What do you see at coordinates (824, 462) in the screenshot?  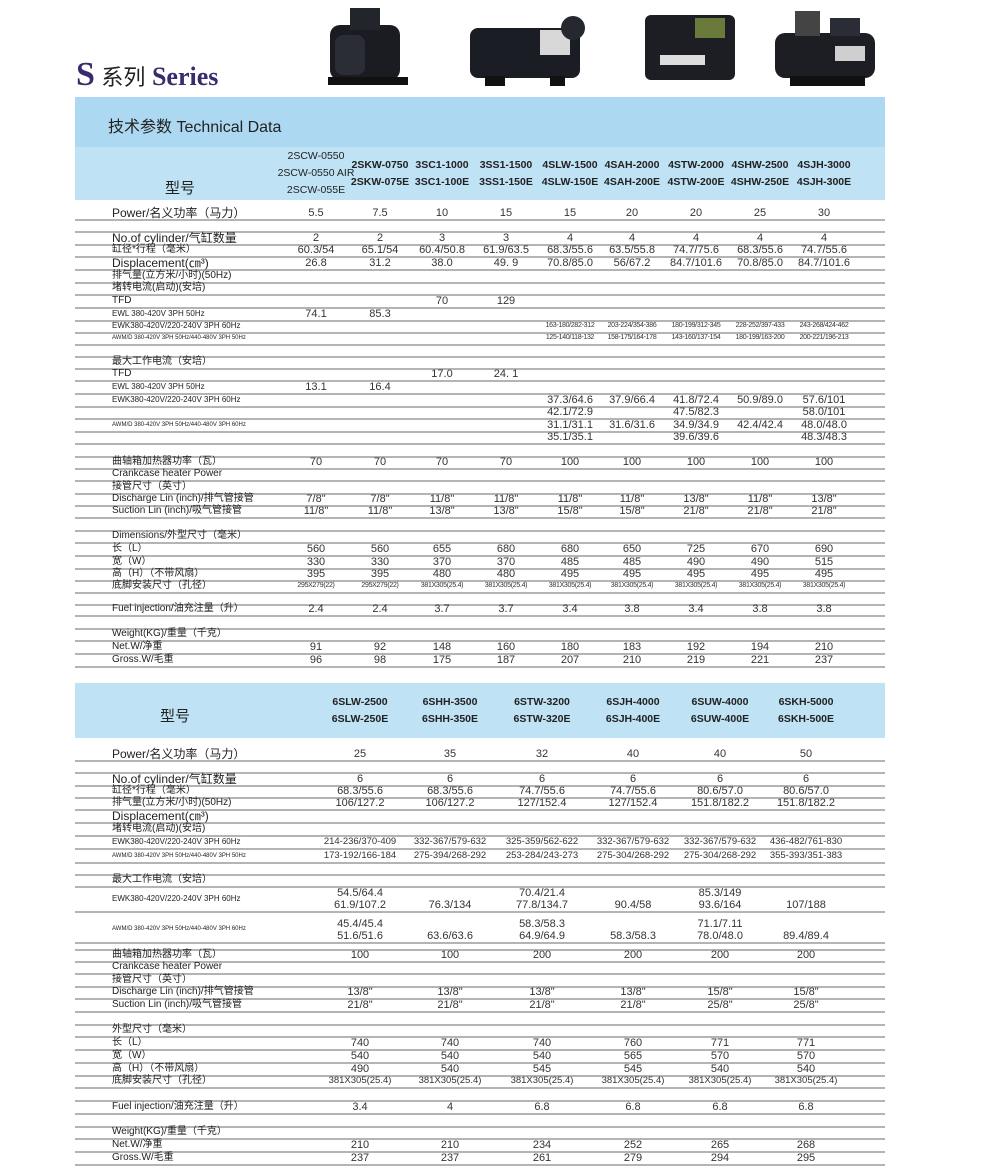 I see `table-cell: 100` at bounding box center [824, 462].